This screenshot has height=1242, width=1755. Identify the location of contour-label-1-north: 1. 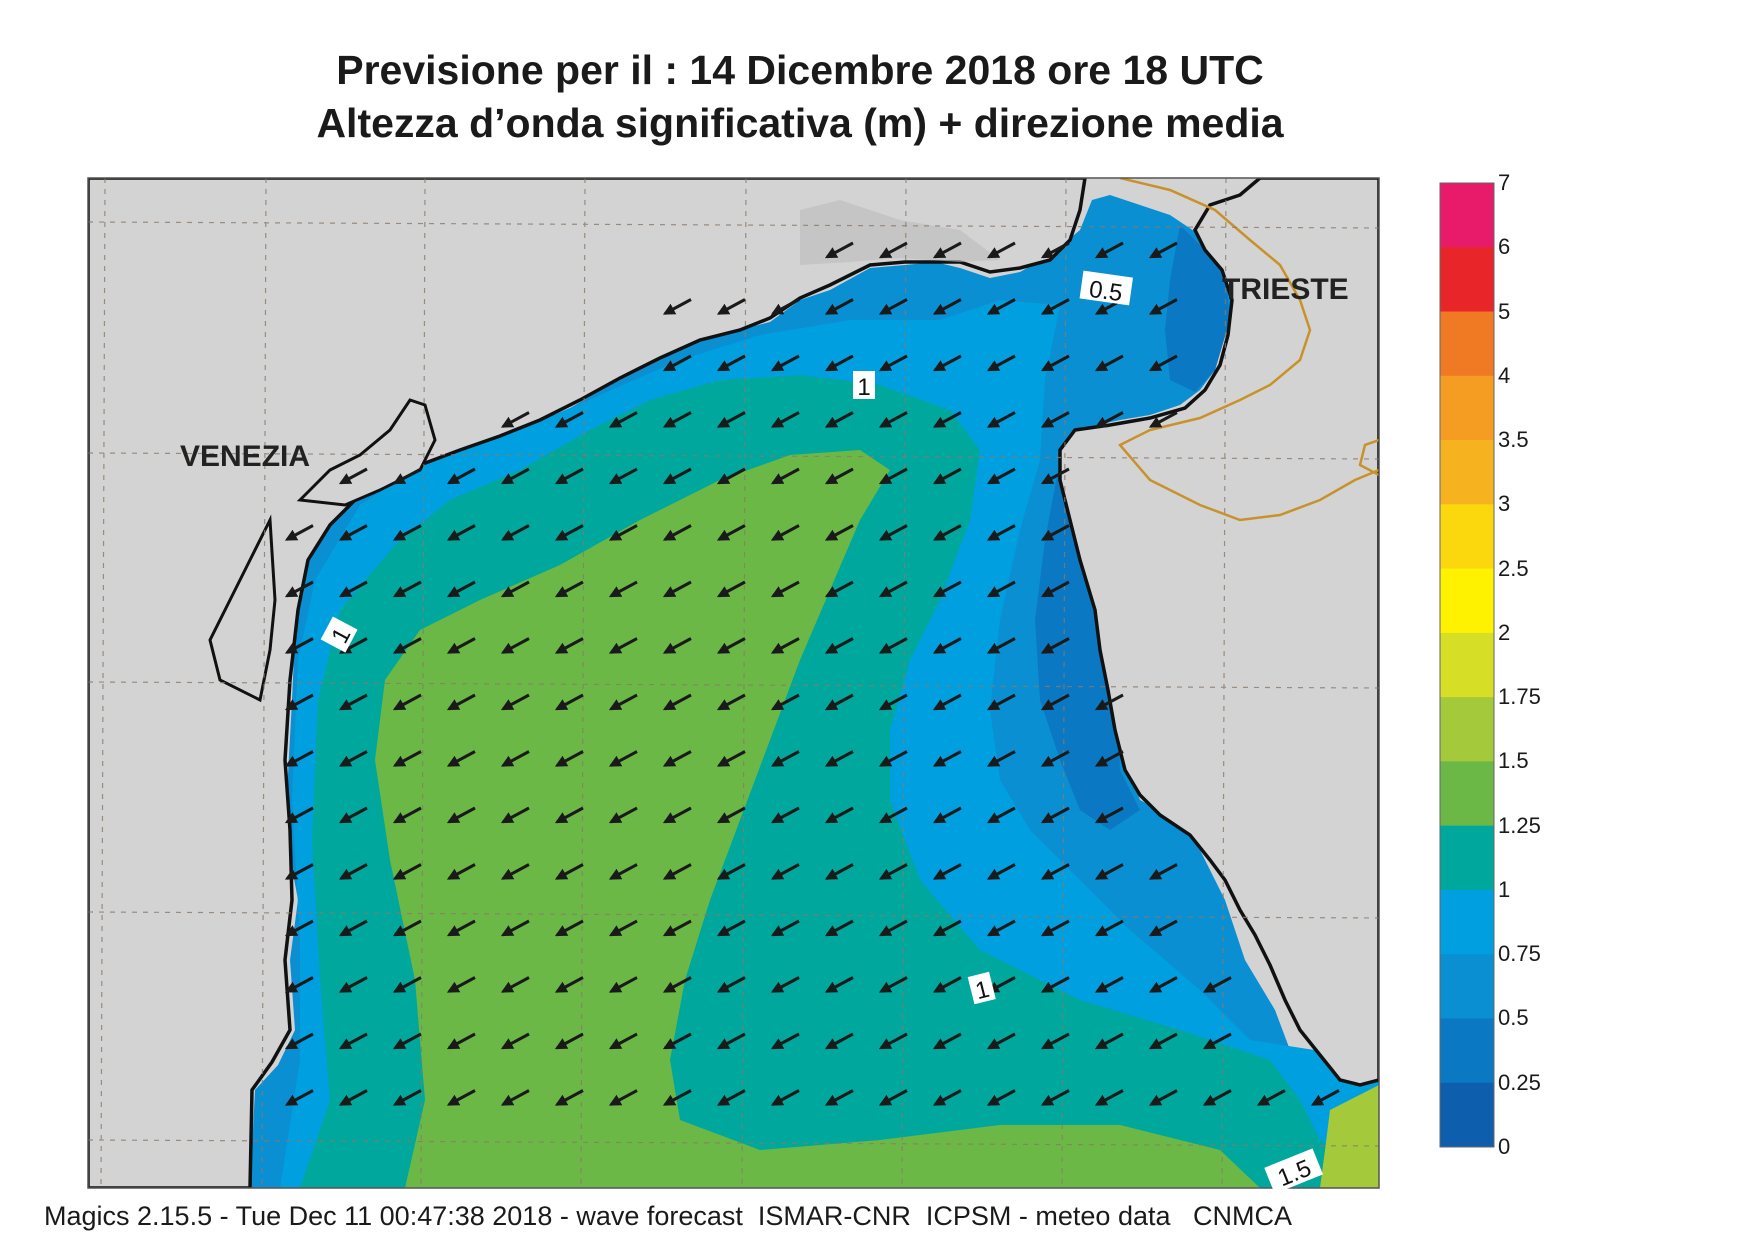
(864, 386).